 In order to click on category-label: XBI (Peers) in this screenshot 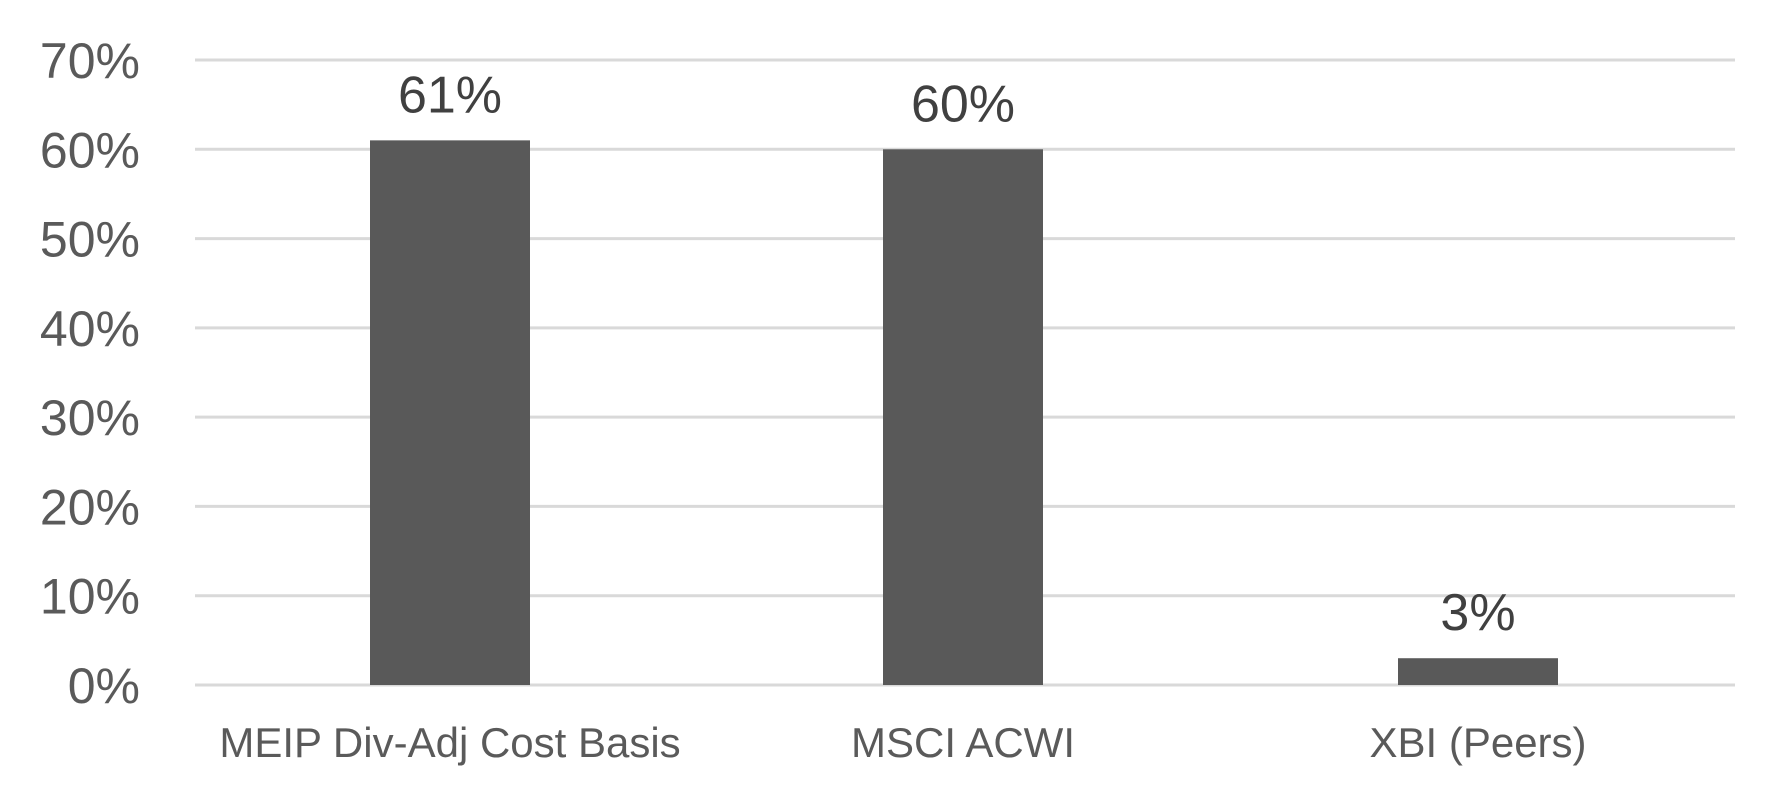, I will do `click(1477, 742)`.